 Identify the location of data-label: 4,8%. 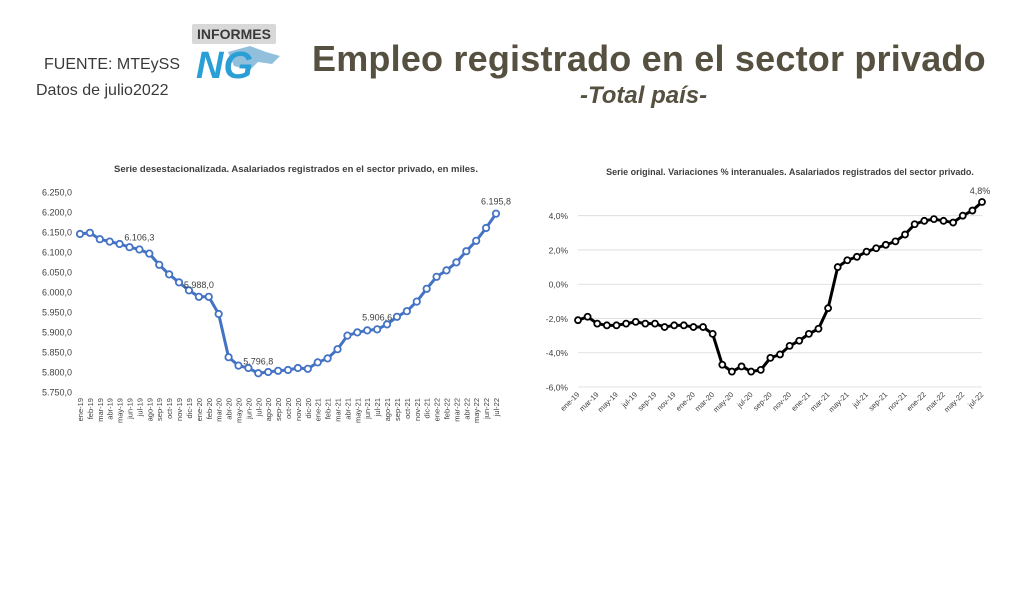
(980, 191).